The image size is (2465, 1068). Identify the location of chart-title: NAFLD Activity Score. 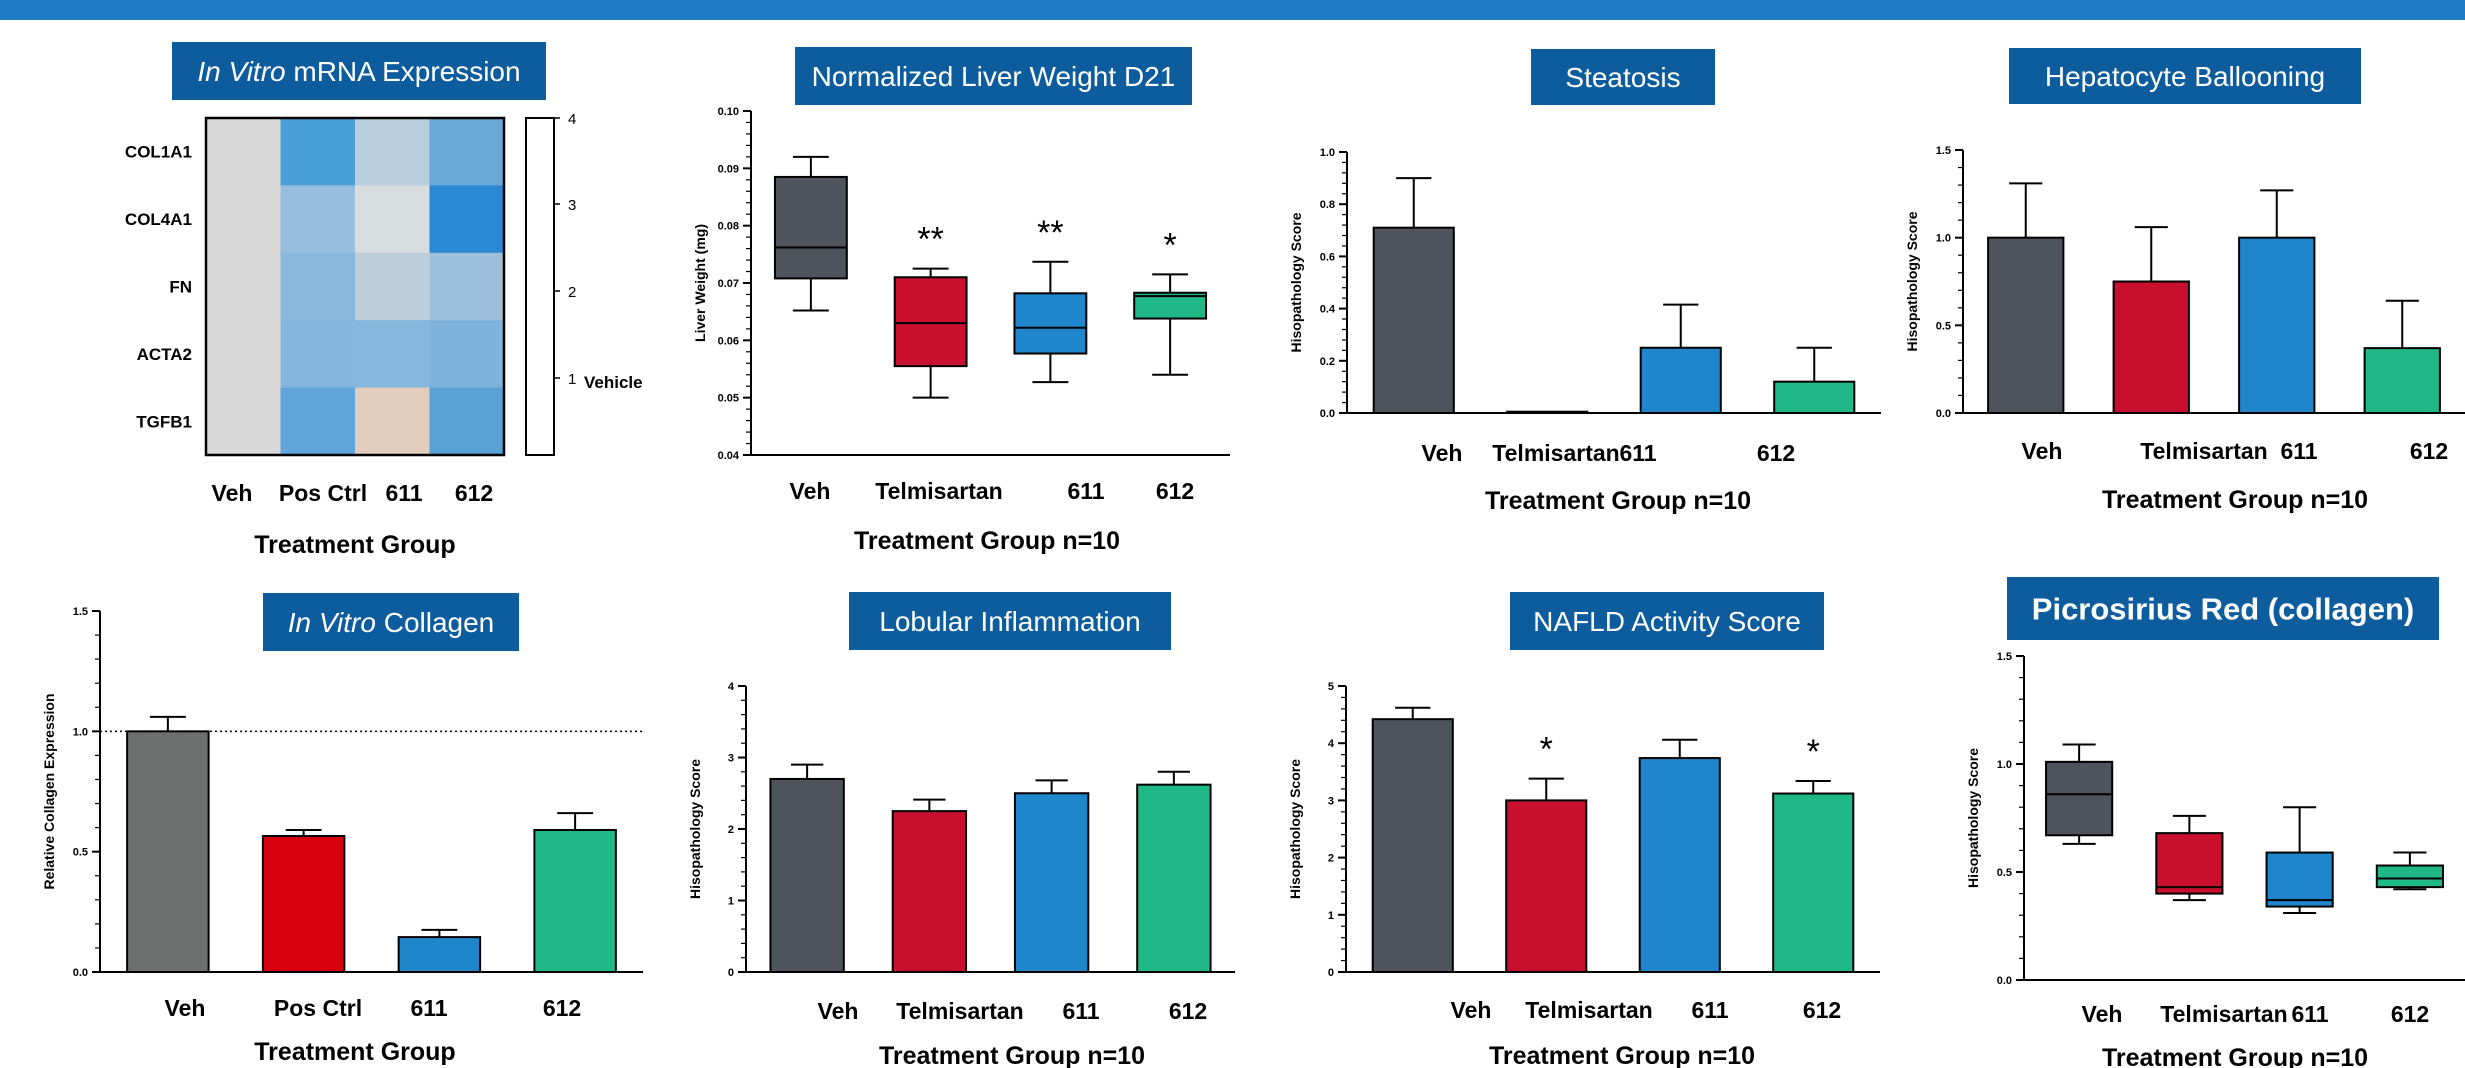
(1667, 621).